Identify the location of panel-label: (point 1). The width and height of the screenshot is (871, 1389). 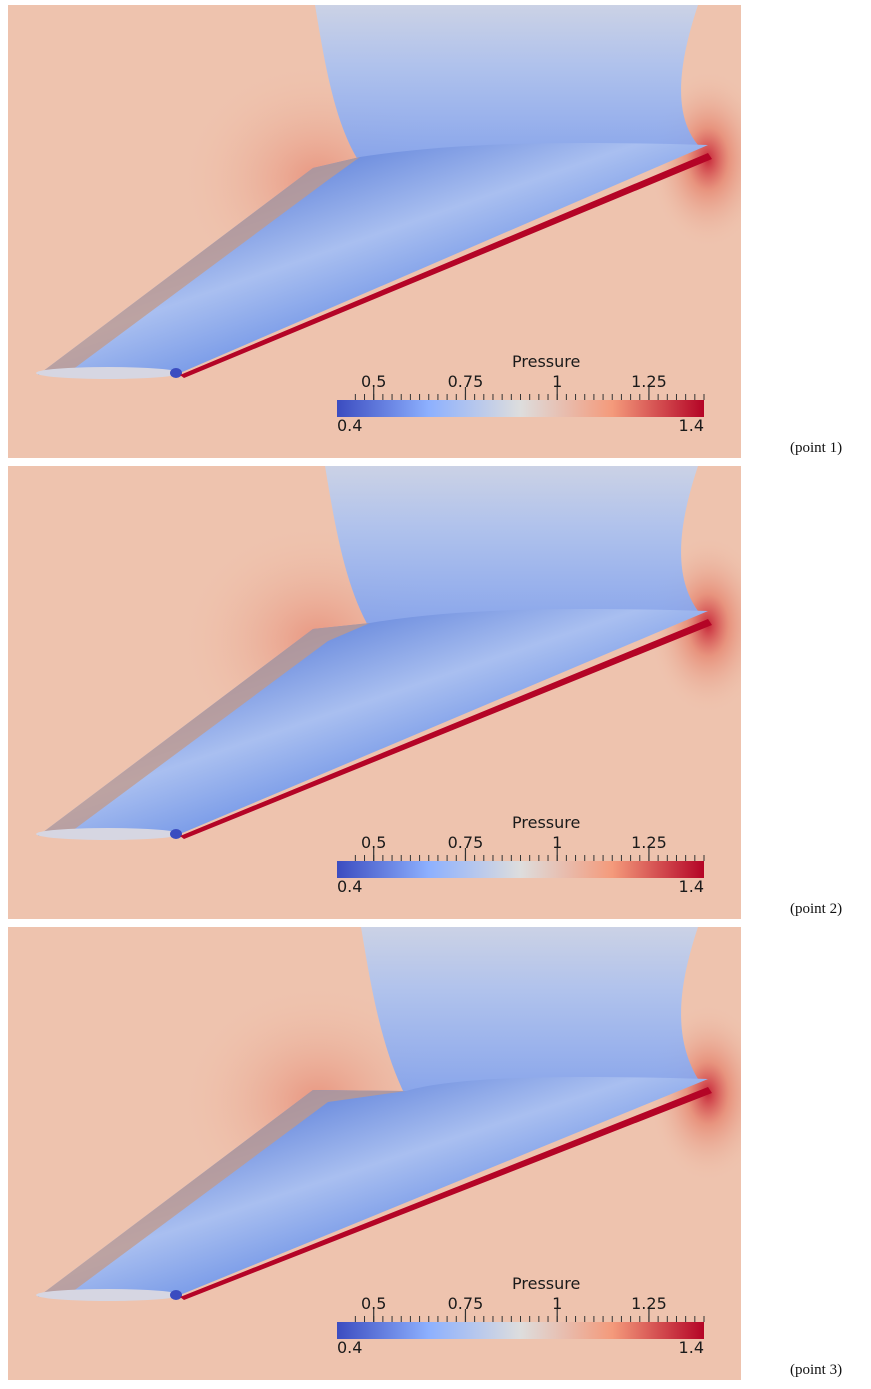
(816, 448).